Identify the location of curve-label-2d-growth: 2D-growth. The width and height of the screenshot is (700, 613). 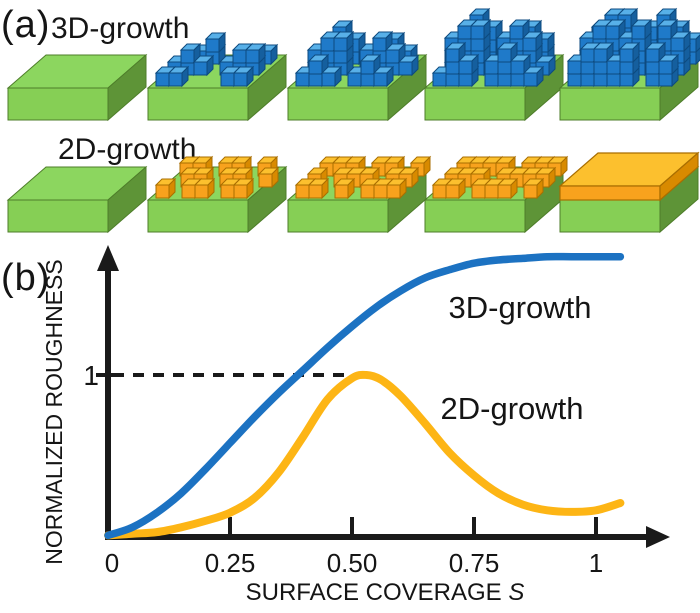
(512, 408).